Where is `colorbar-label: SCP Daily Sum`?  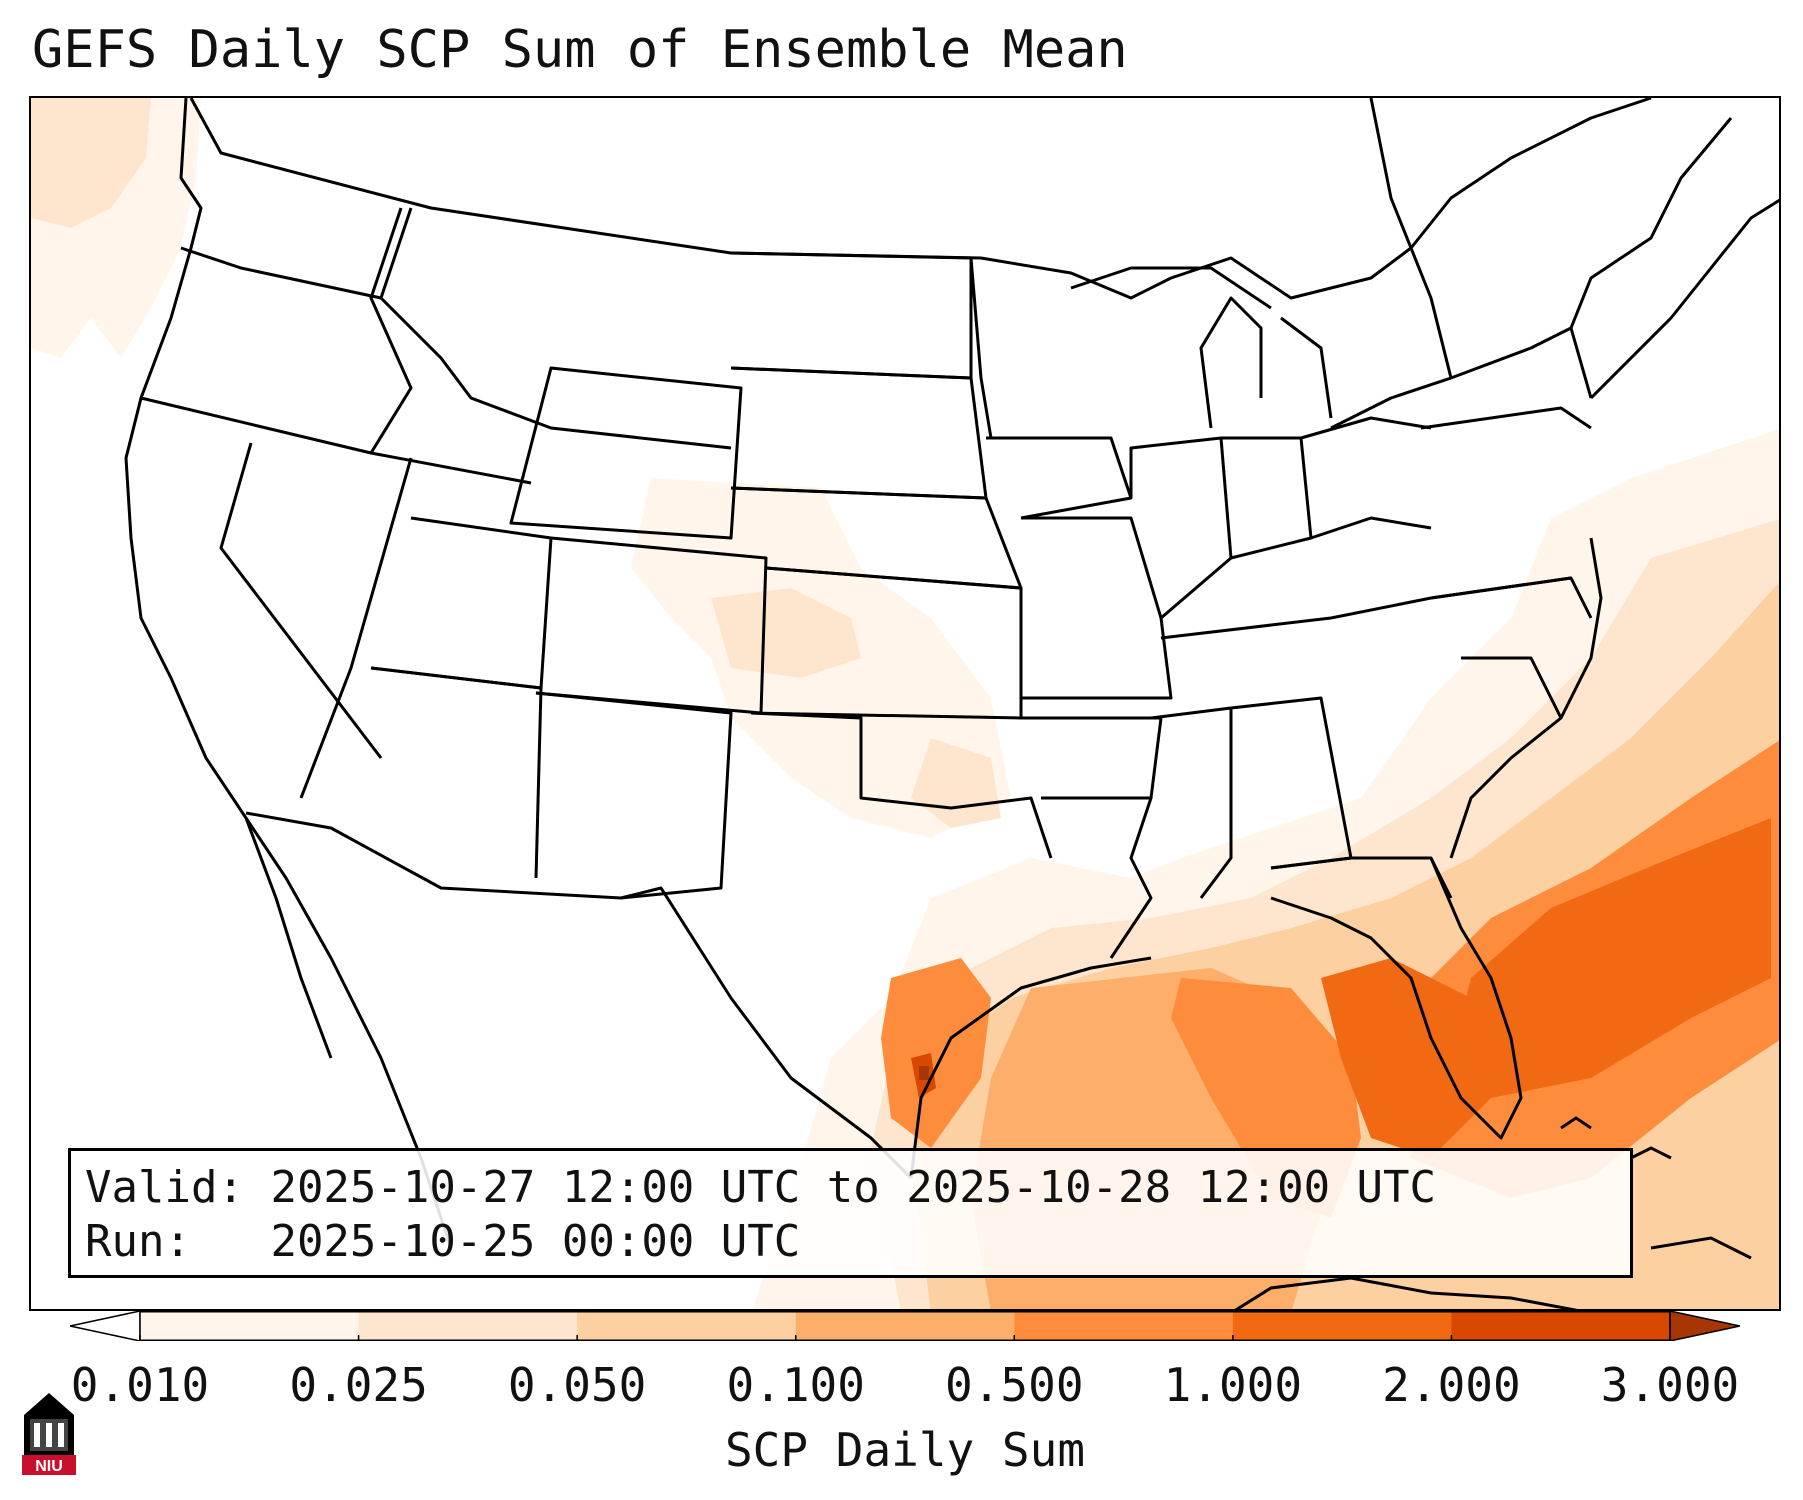 colorbar-label: SCP Daily Sum is located at coordinates (905, 1450).